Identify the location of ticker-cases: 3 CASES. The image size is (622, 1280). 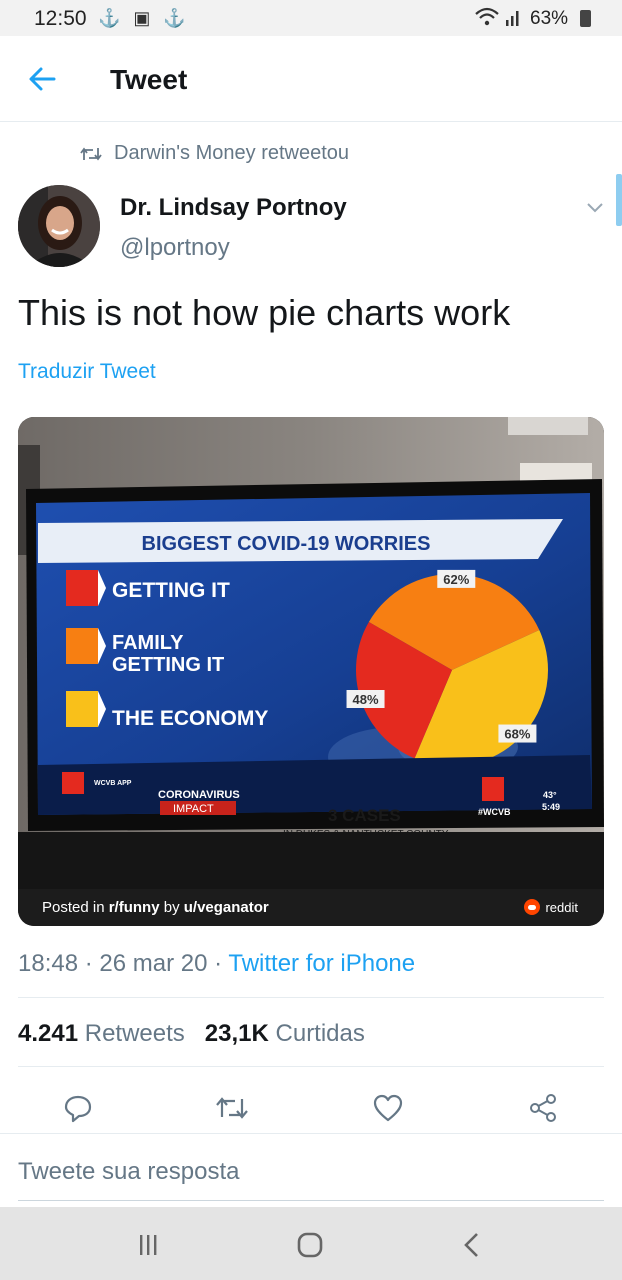
(364, 815).